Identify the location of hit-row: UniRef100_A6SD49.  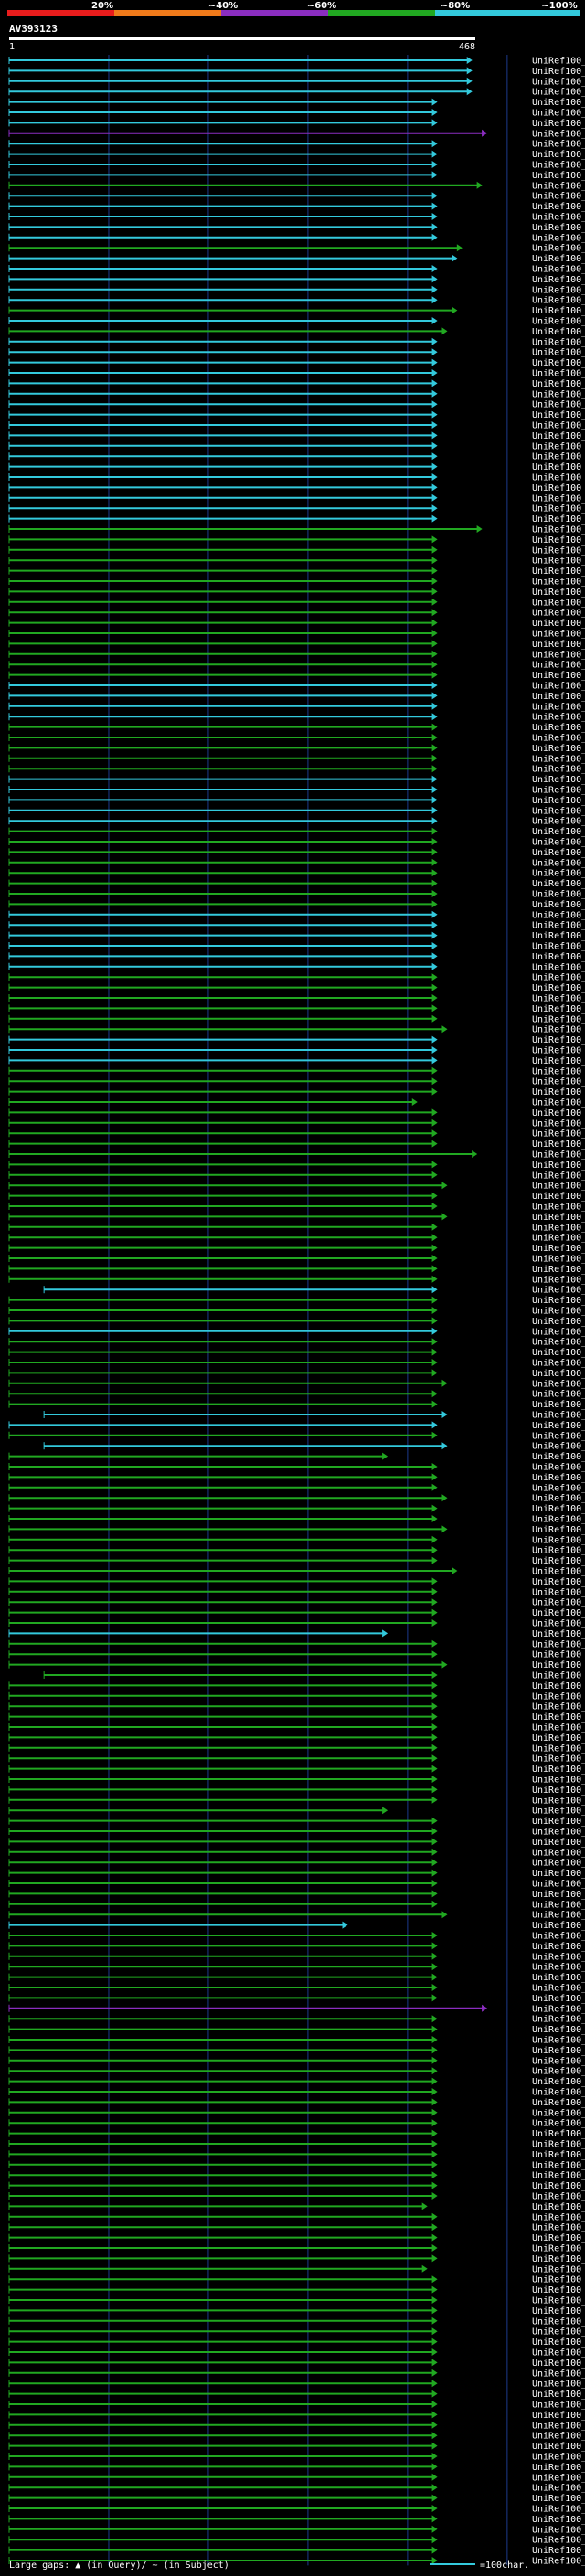
(297, 1968).